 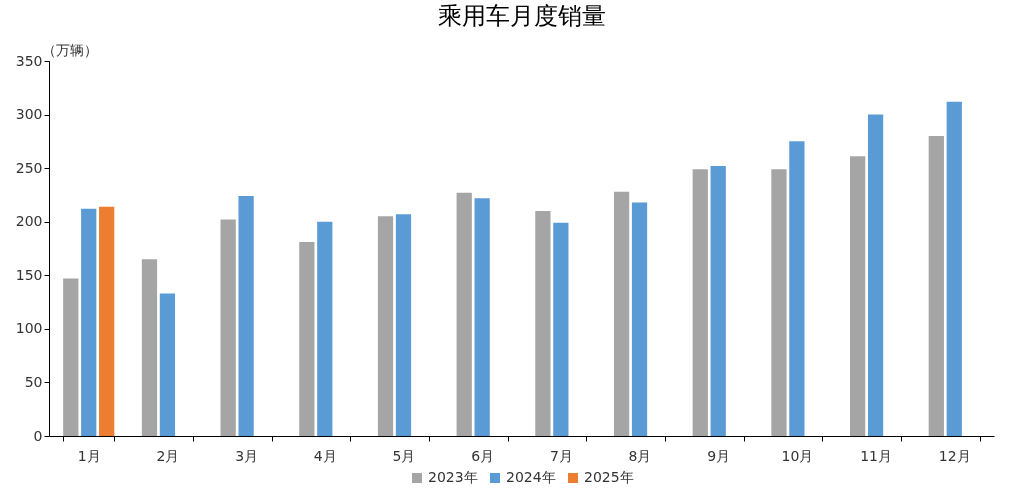 I want to click on x-tick-label: 5月, so click(x=404, y=455).